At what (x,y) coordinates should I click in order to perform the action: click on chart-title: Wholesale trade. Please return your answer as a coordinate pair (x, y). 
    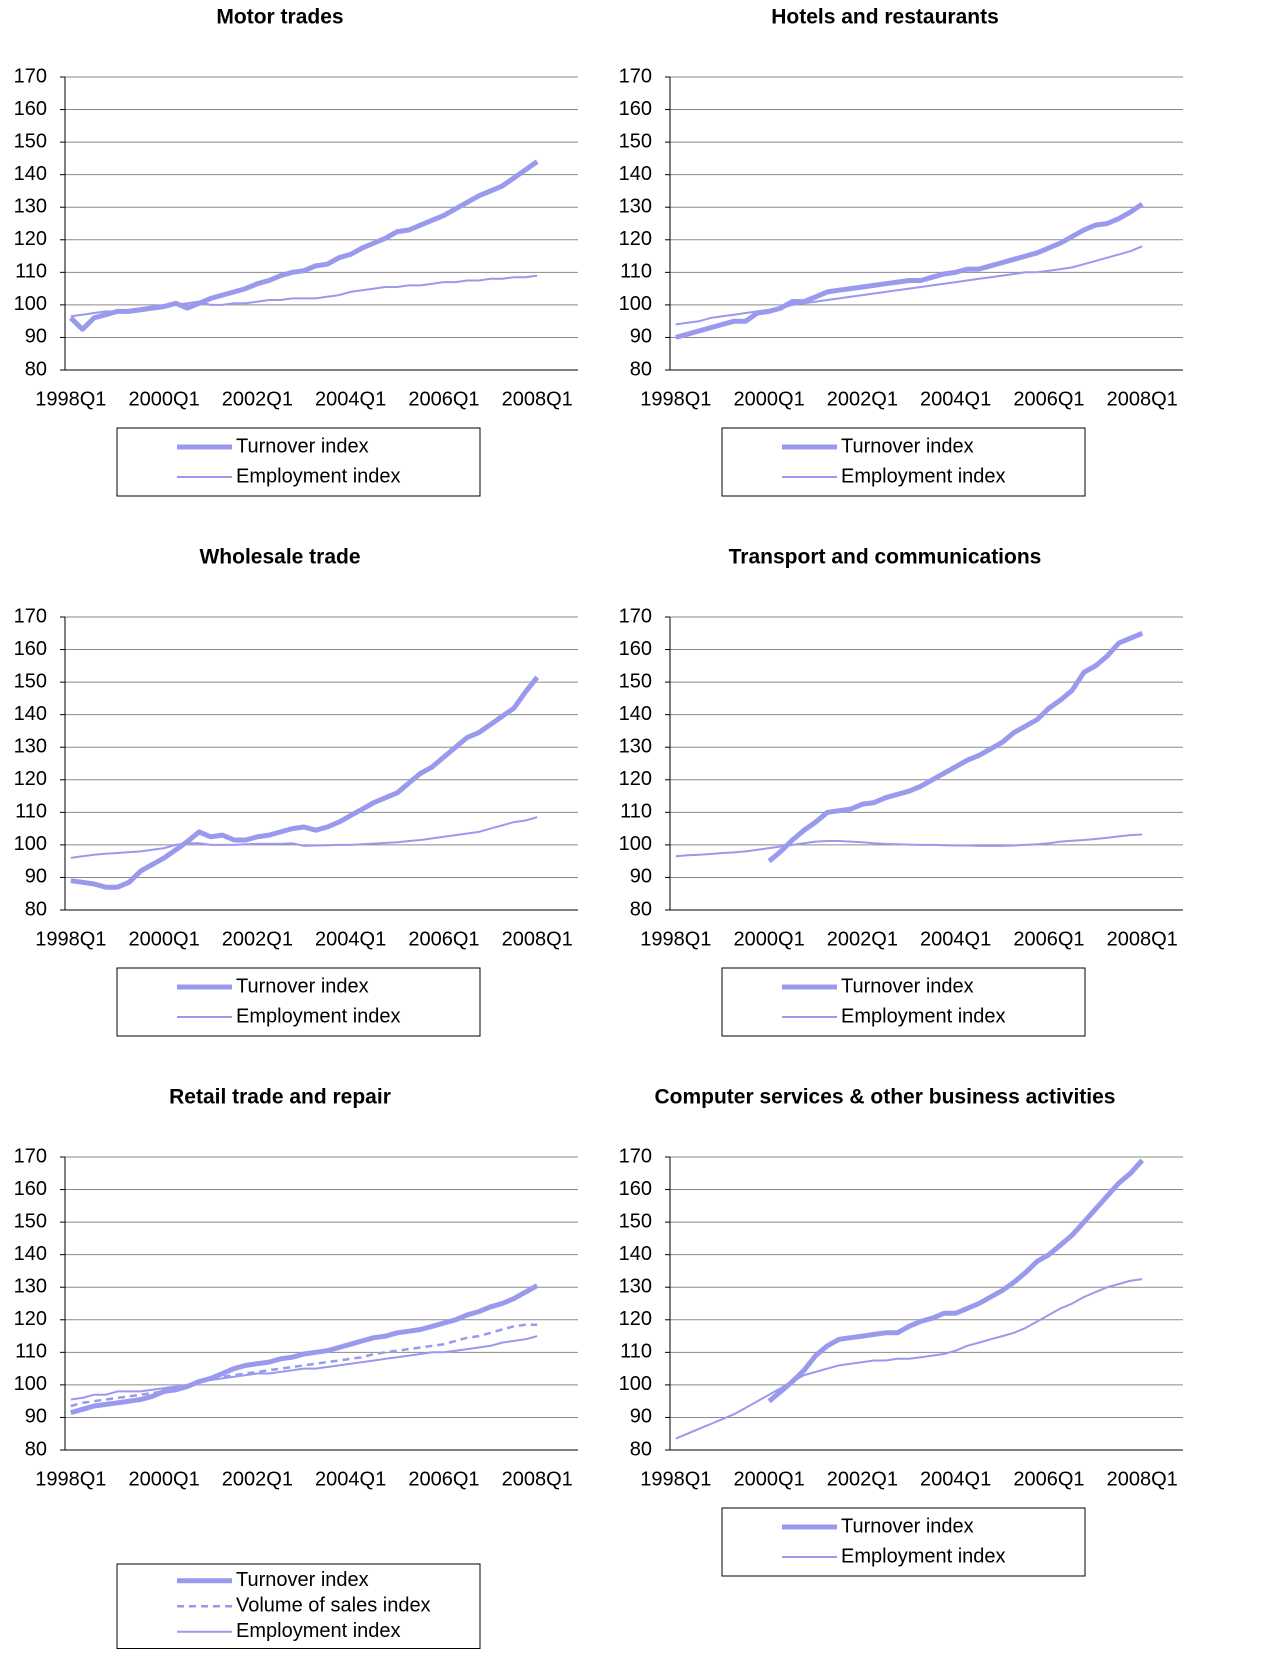
    Looking at the image, I should click on (279, 557).